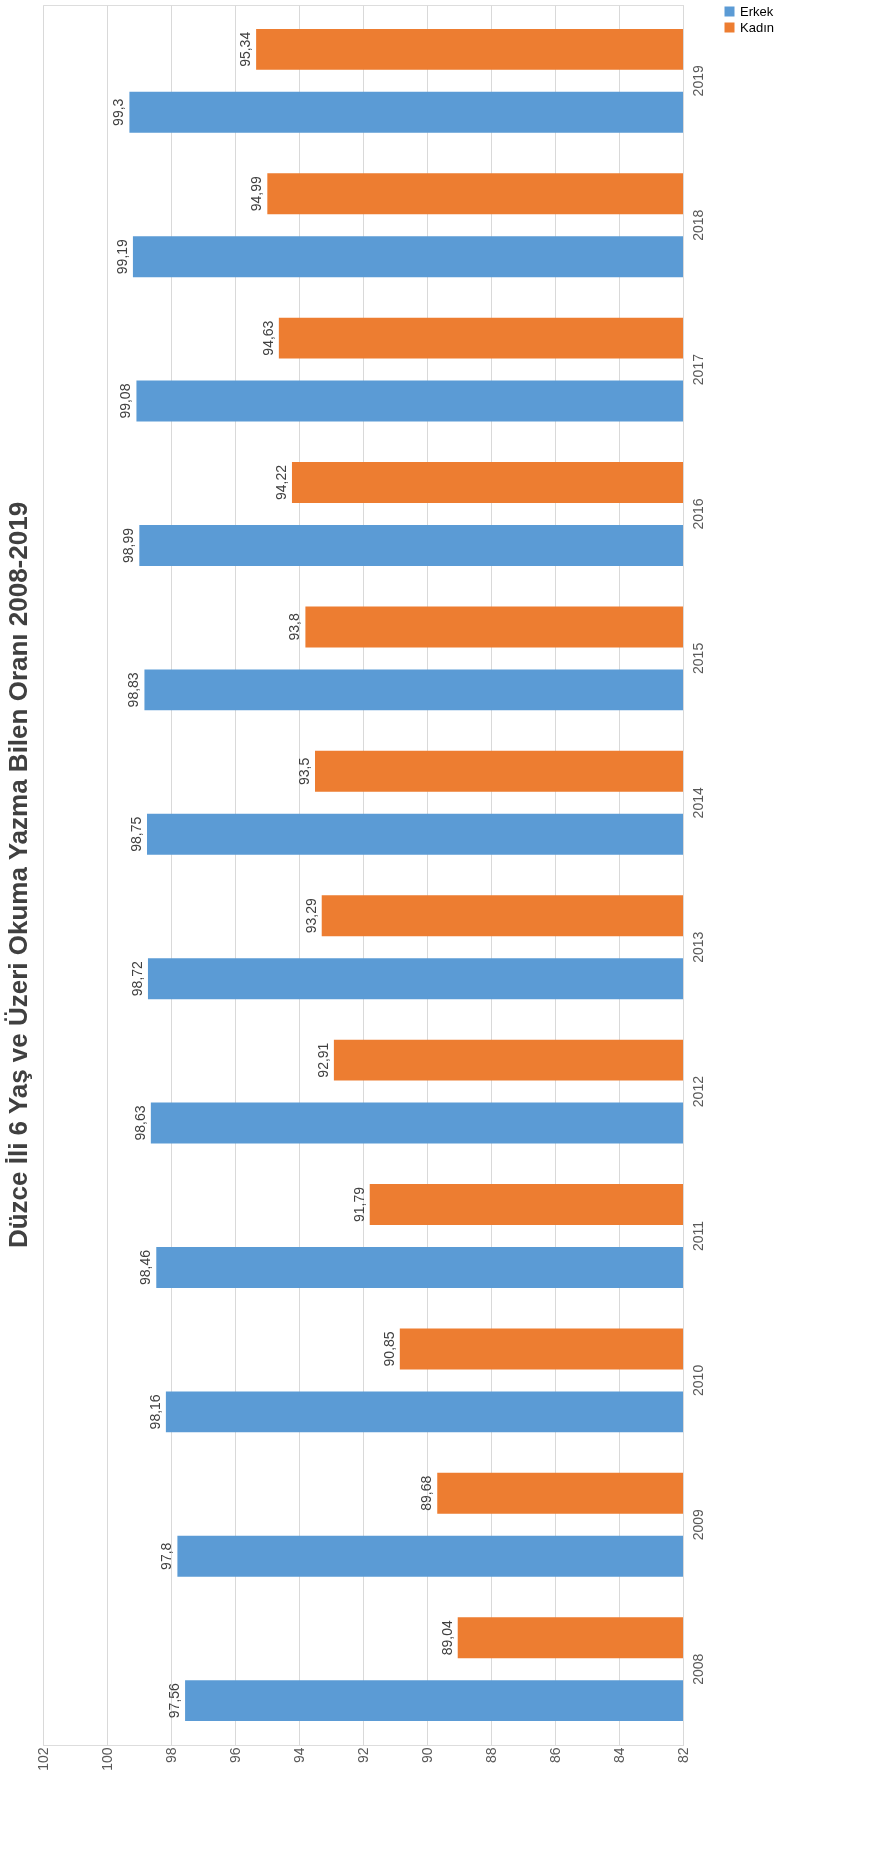  Describe the element at coordinates (18, 875) in the screenshot. I see `text: Düzce İli 6 Yaş ve Üzeri Okuma Yazma Bilen Oranı 2008-2019` at that location.